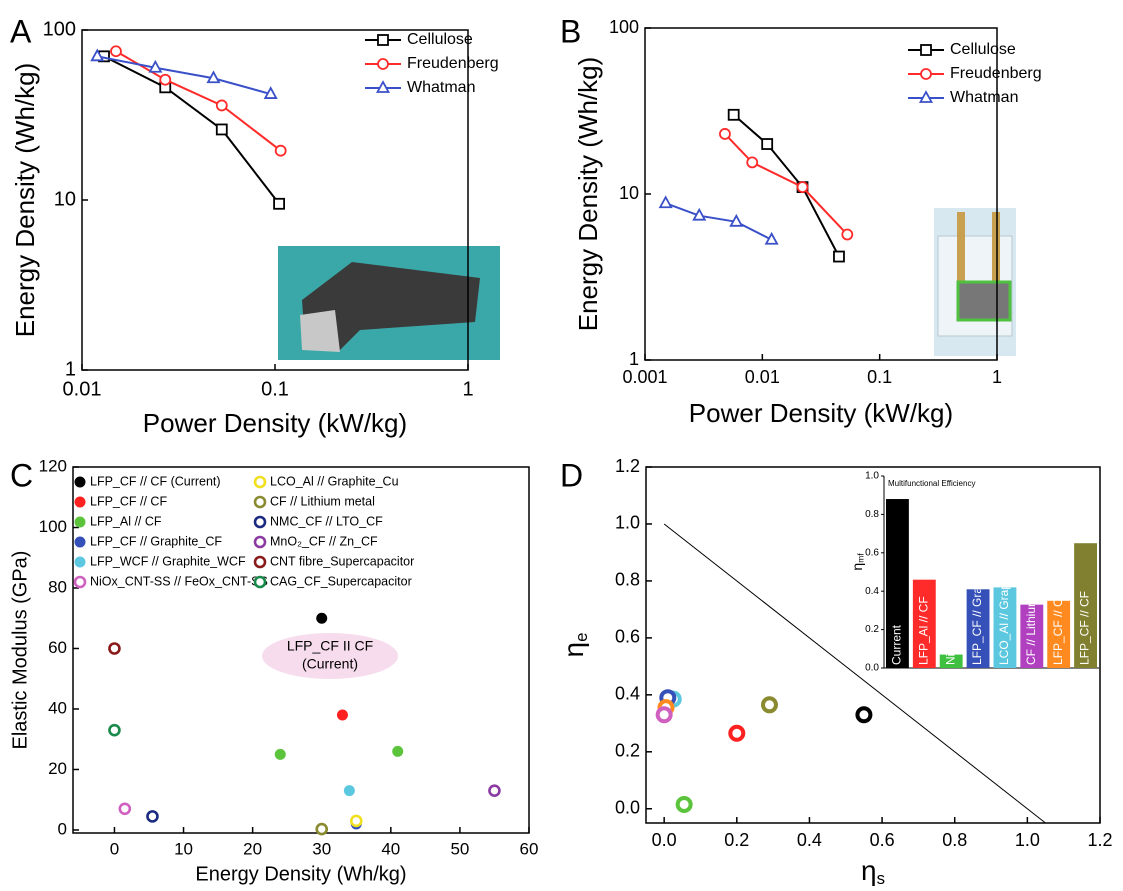 Image resolution: width=1123 pixels, height=891 pixels. What do you see at coordinates (467, 389) in the screenshot?
I see `x-tick-label: 1` at bounding box center [467, 389].